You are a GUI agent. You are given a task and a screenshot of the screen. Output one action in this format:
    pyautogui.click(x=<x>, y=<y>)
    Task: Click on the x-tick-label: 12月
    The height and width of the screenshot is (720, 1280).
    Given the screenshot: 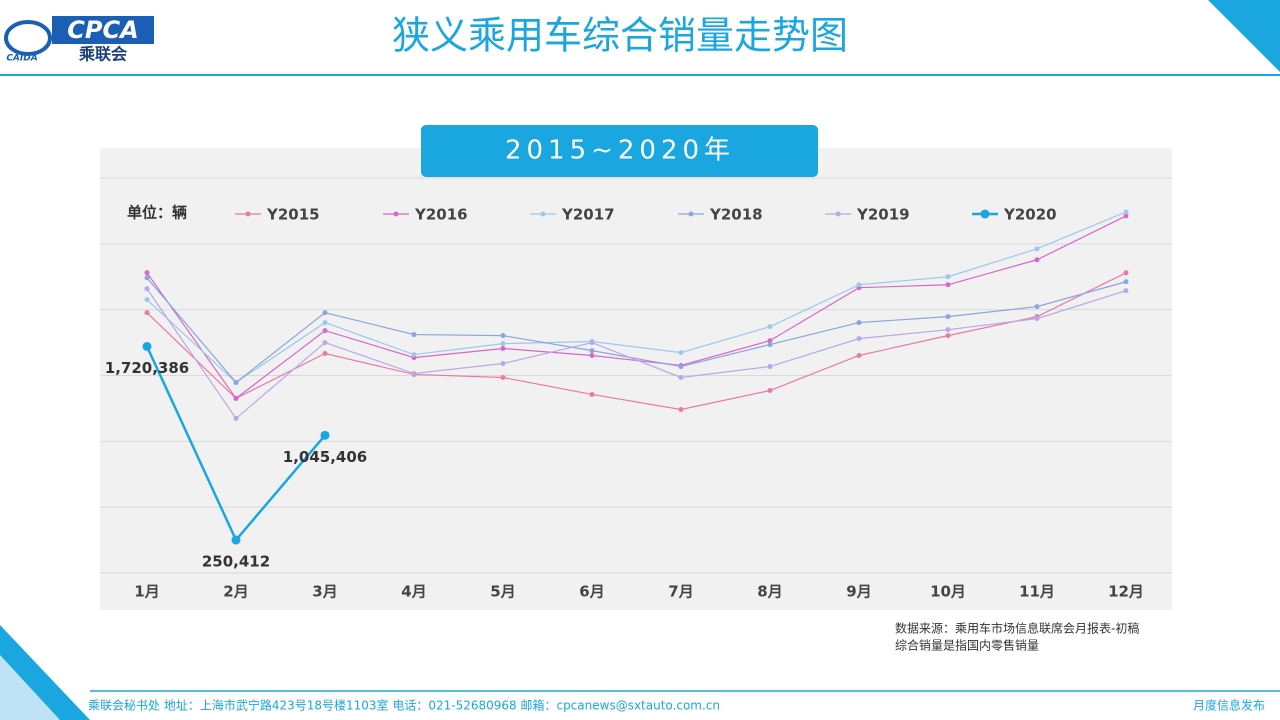 What is the action you would take?
    pyautogui.click(x=1126, y=592)
    